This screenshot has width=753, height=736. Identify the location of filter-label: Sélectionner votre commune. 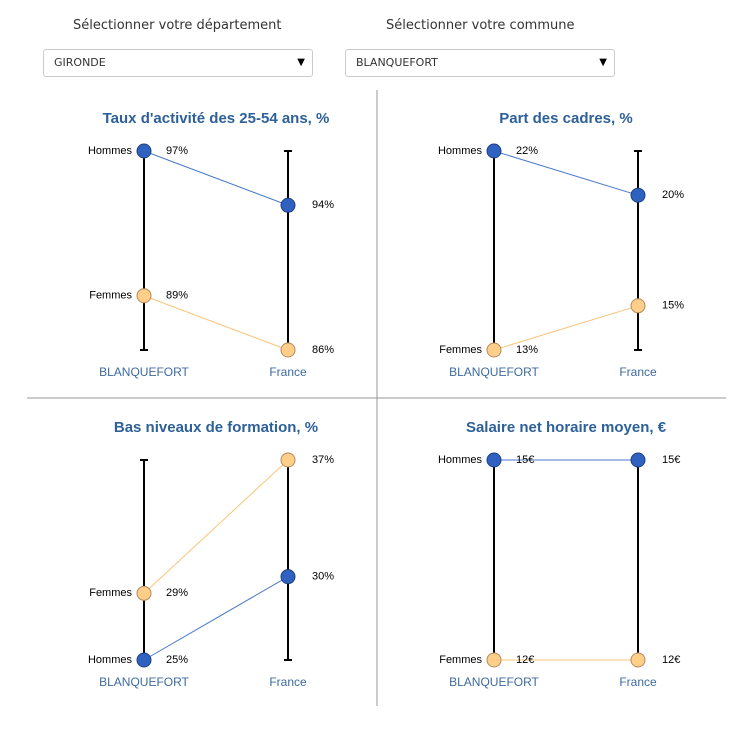
(480, 25).